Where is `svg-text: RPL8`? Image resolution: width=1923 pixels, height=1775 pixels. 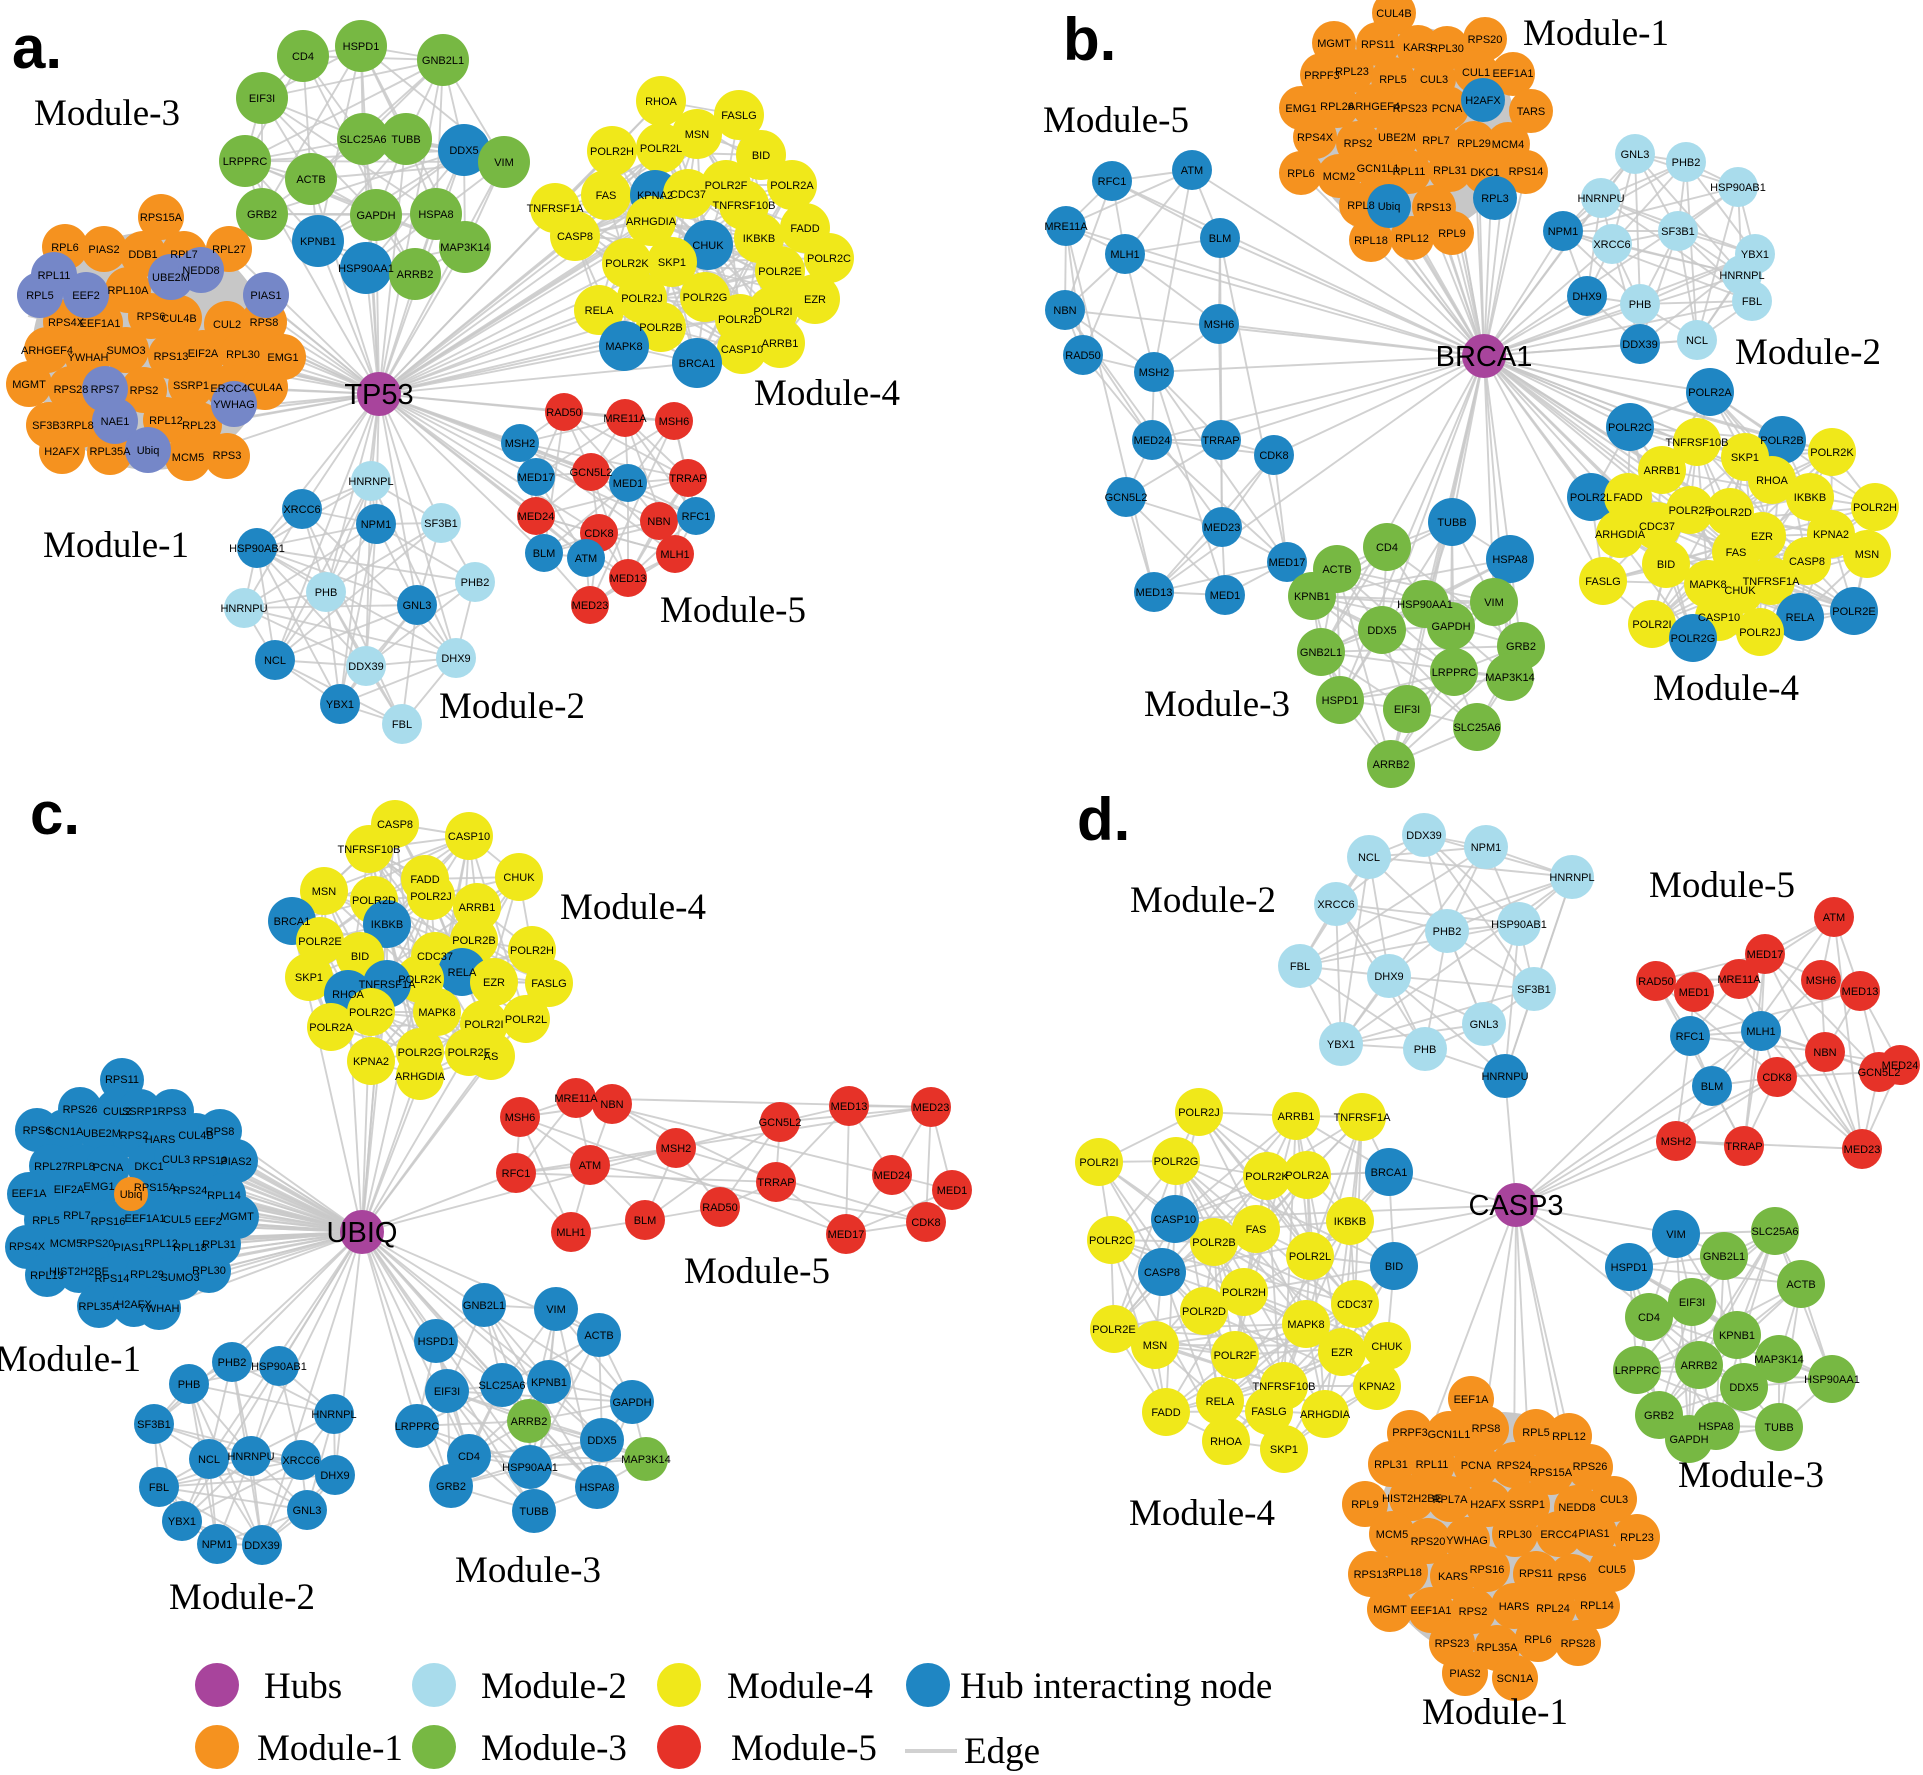 svg-text: RPL8 is located at coordinates (80, 426).